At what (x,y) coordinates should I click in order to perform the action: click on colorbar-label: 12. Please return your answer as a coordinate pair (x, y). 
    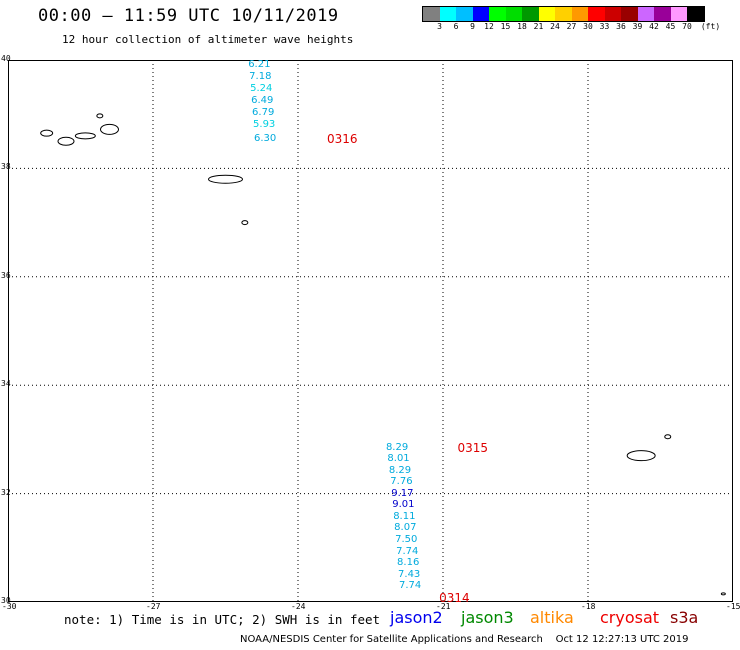
    Looking at the image, I should click on (489, 26).